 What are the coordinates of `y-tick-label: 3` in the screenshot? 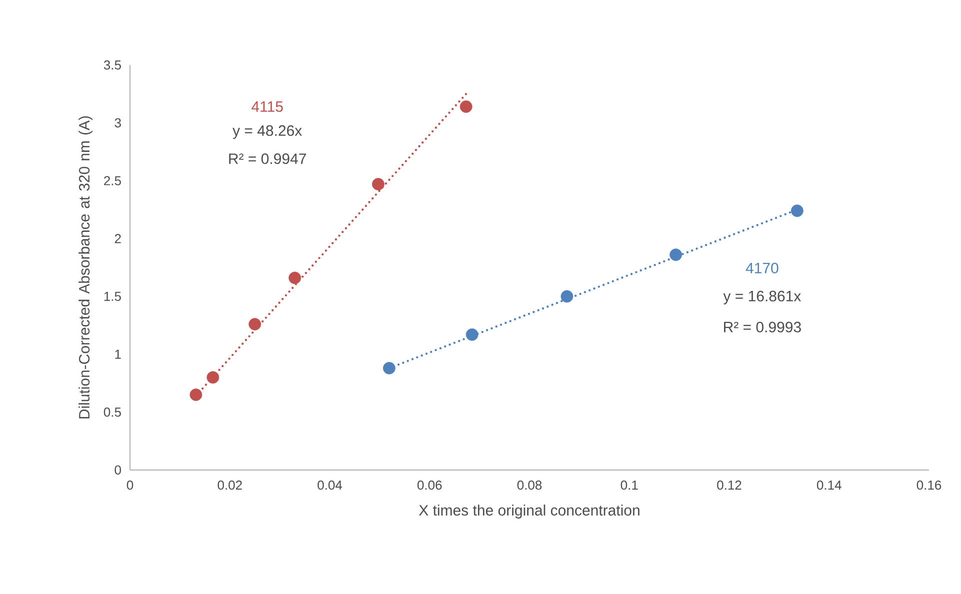 It's located at (117, 123).